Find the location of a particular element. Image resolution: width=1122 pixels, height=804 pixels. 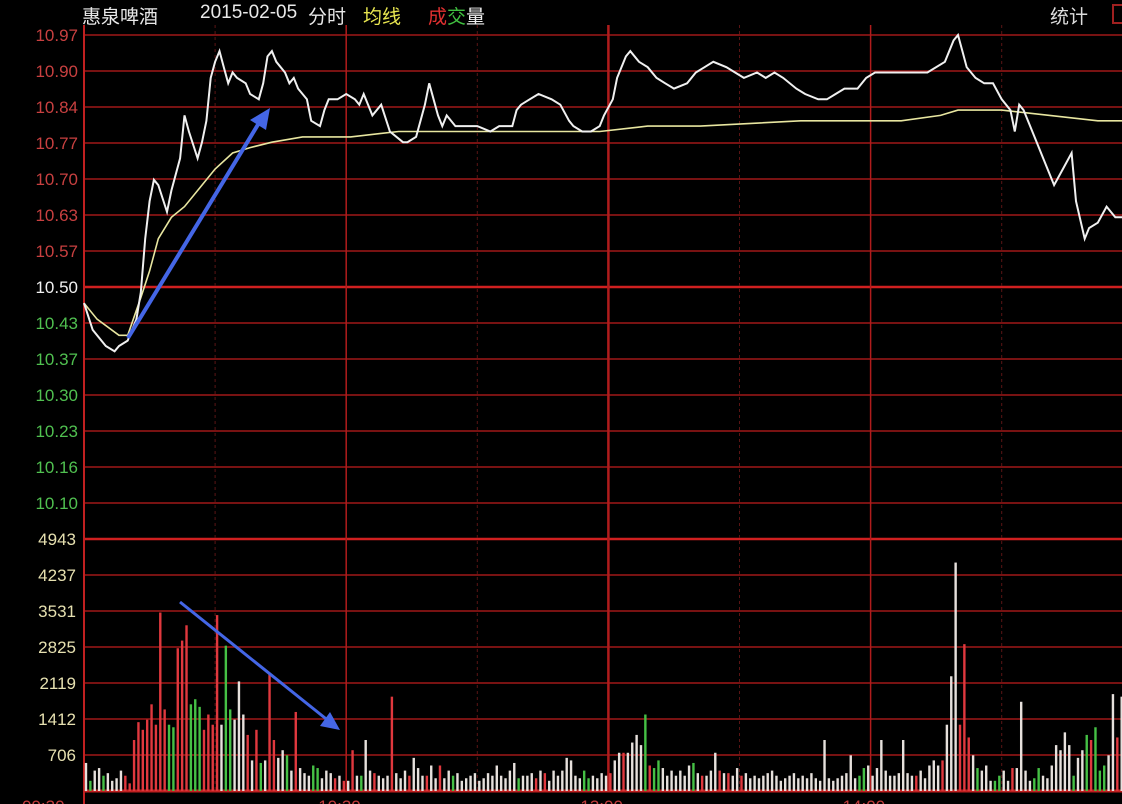

stats-button: 统计 is located at coordinates (1069, 17).